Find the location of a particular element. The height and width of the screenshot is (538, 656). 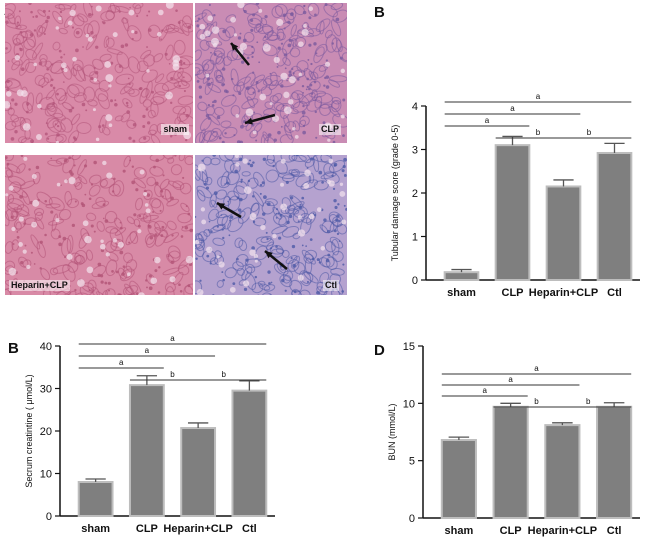

bar-sham is located at coordinates (458, 479).